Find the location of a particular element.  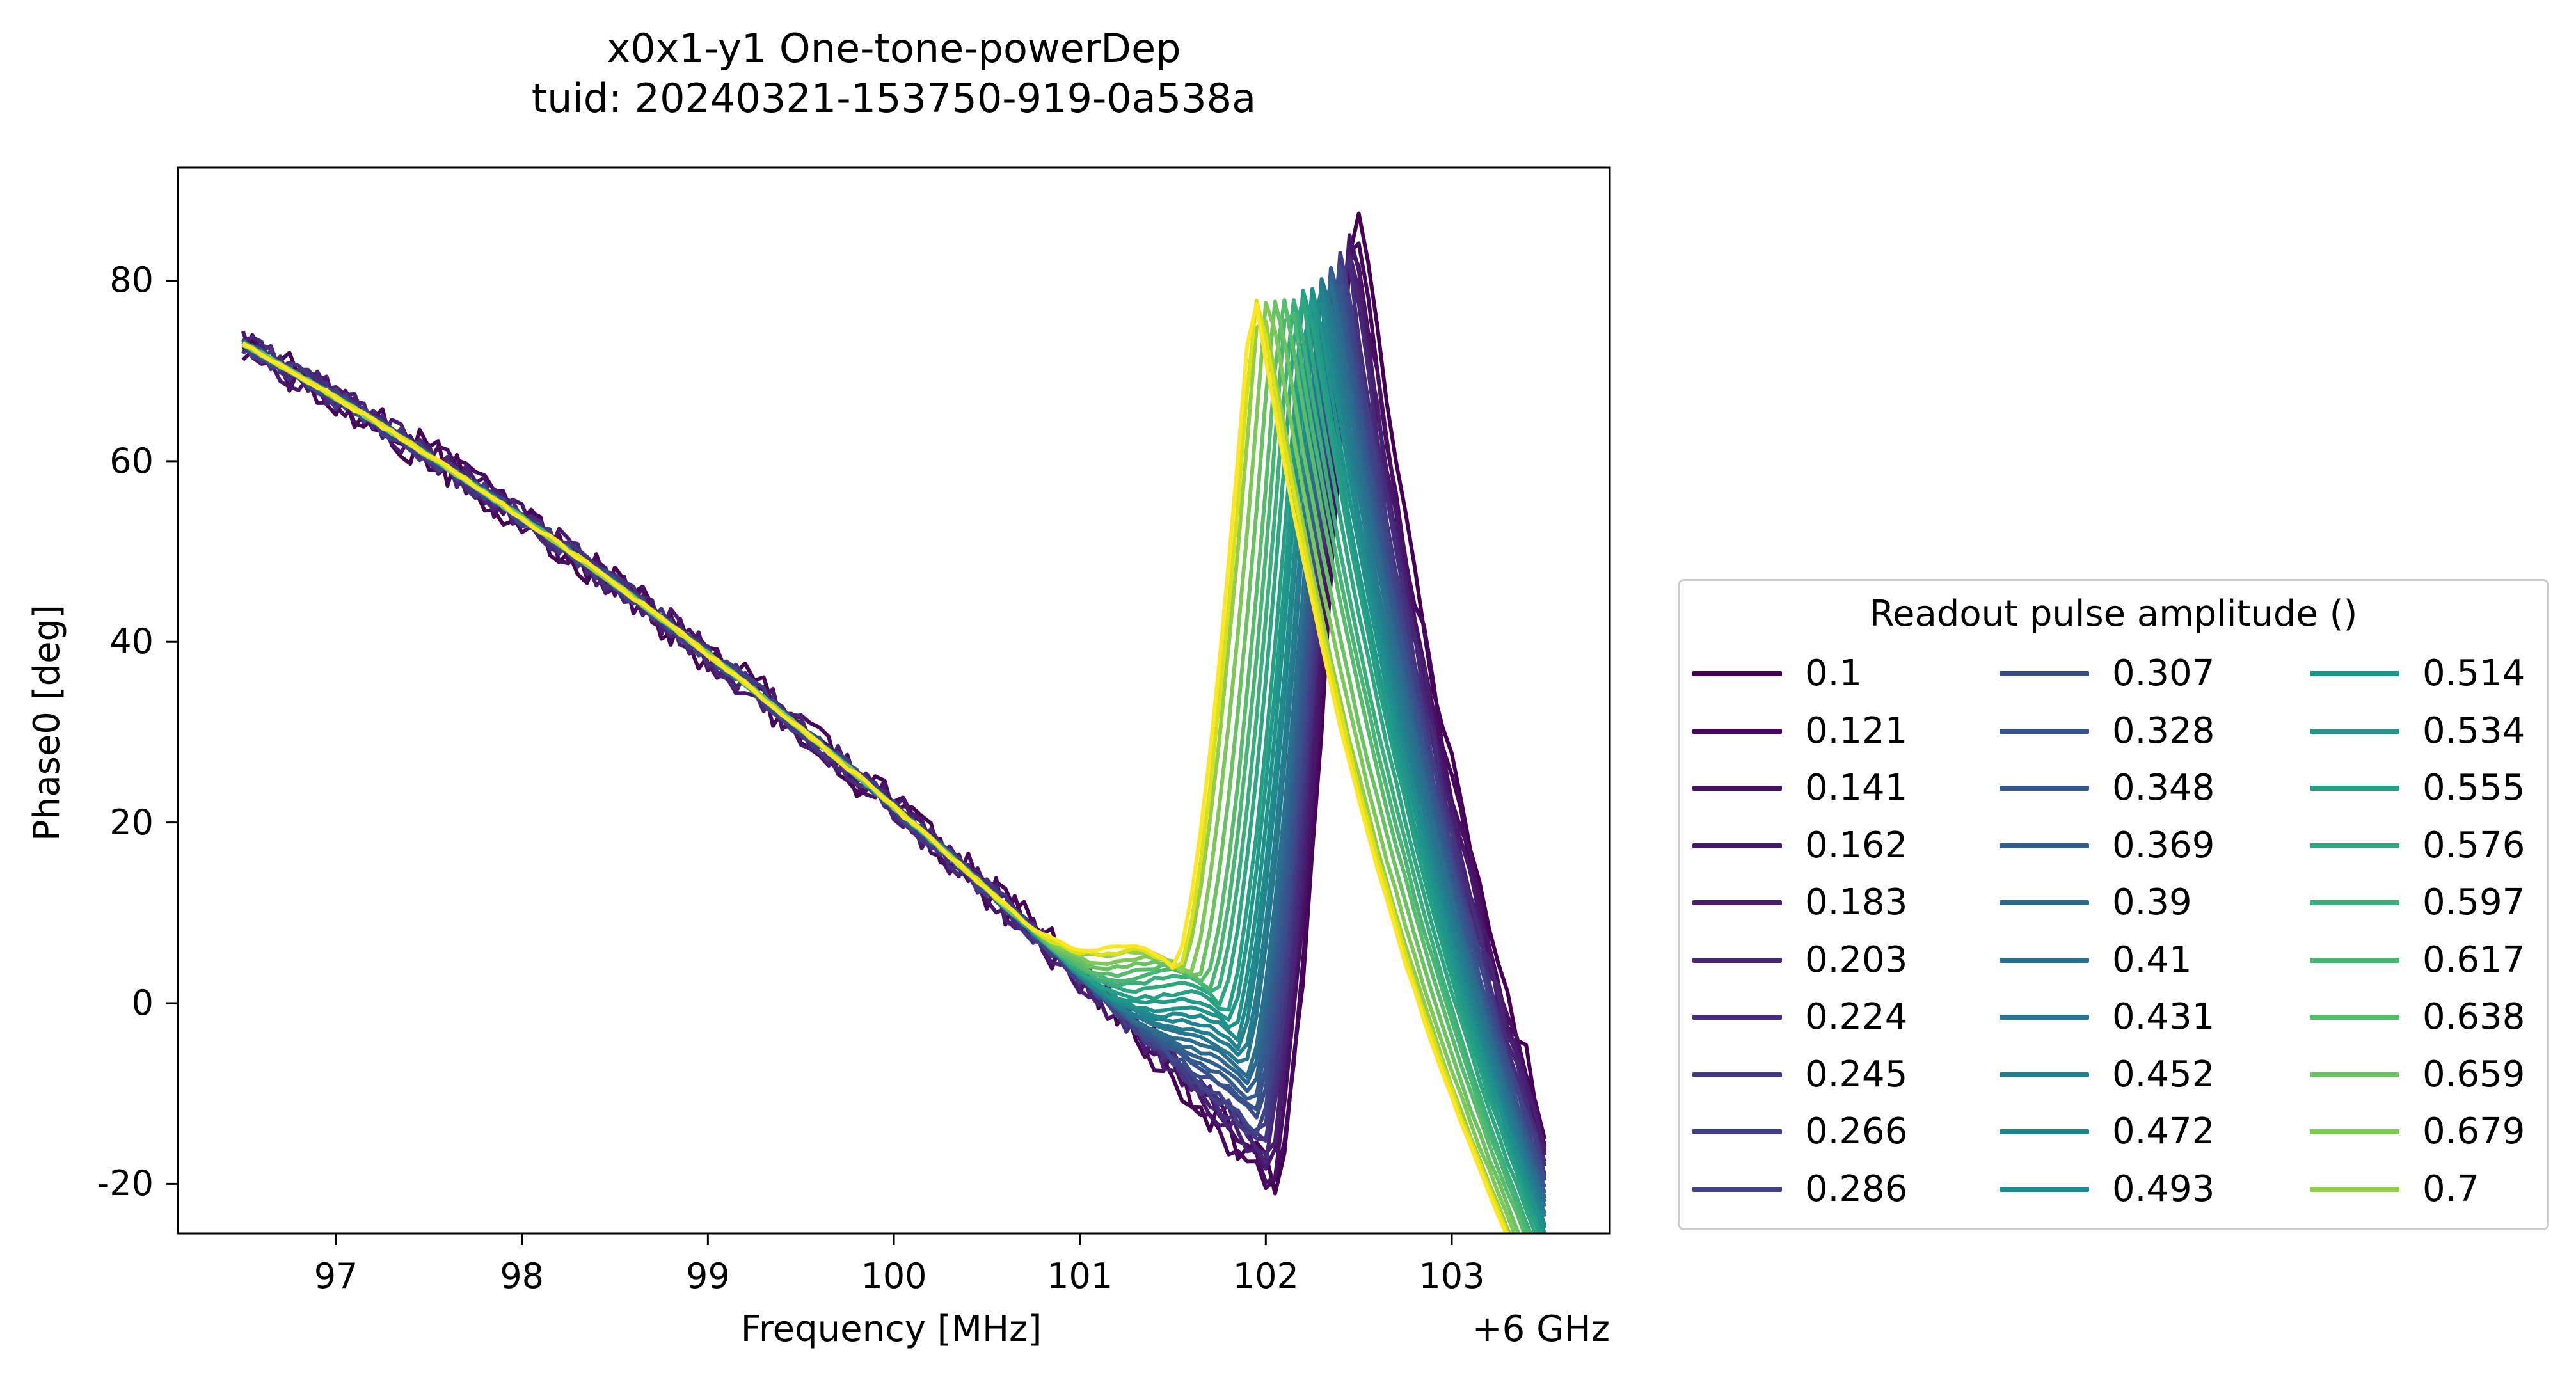

legend-label: 0.472 is located at coordinates (2164, 1131).